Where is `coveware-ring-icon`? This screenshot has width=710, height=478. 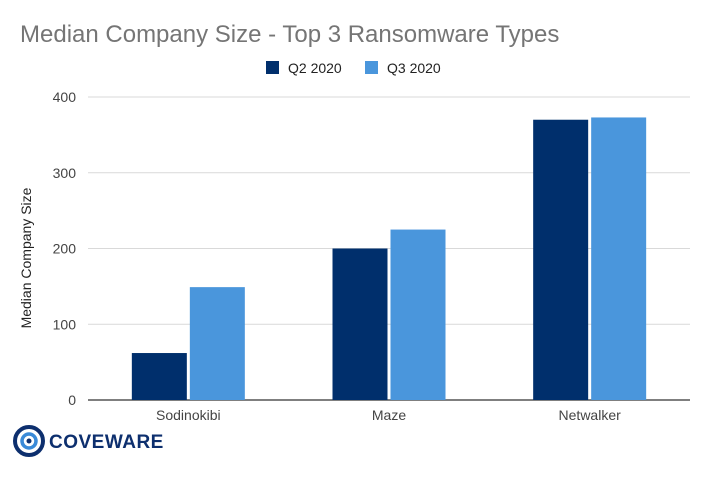
coveware-ring-icon is located at coordinates (29, 441).